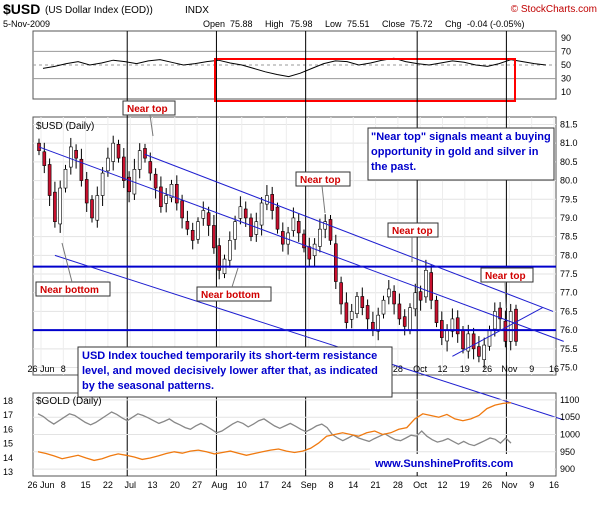 The width and height of the screenshot is (600, 505). I want to click on price-tick-label: 80.5, so click(569, 162).